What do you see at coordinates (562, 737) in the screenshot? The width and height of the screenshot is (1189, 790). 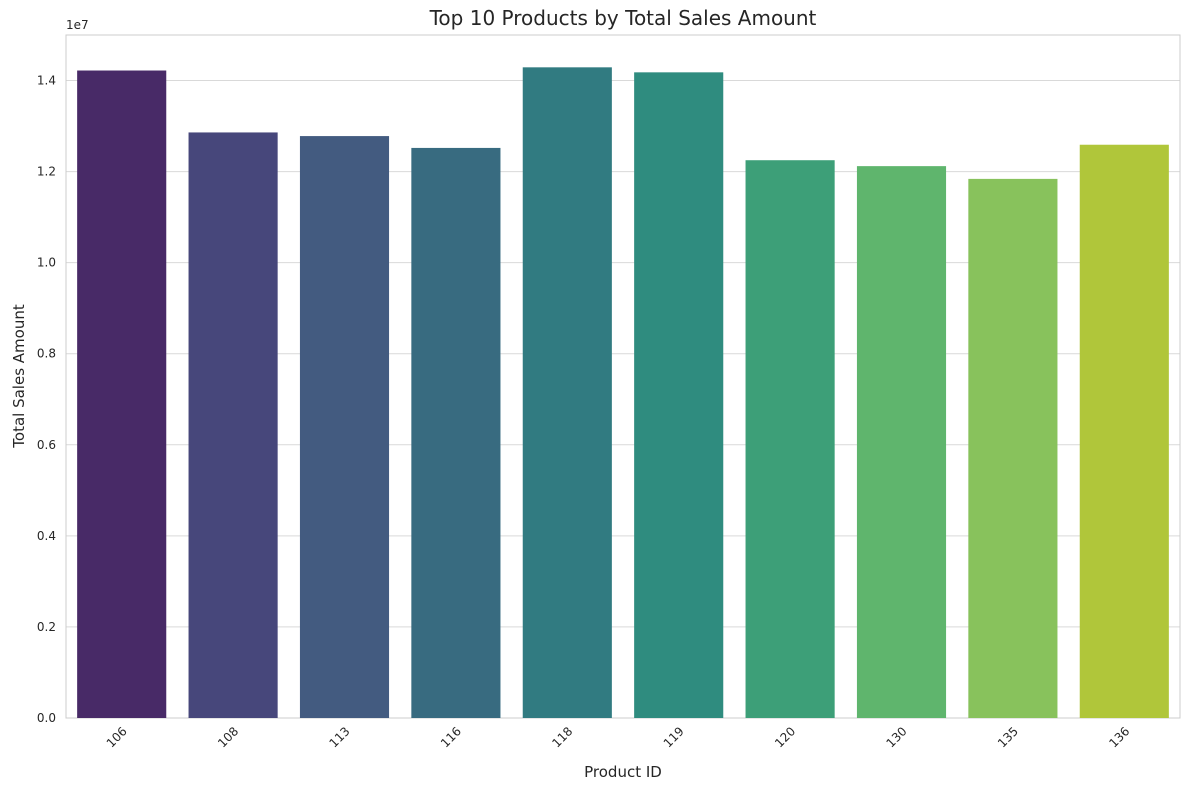 I see `x-tick-label: 118` at bounding box center [562, 737].